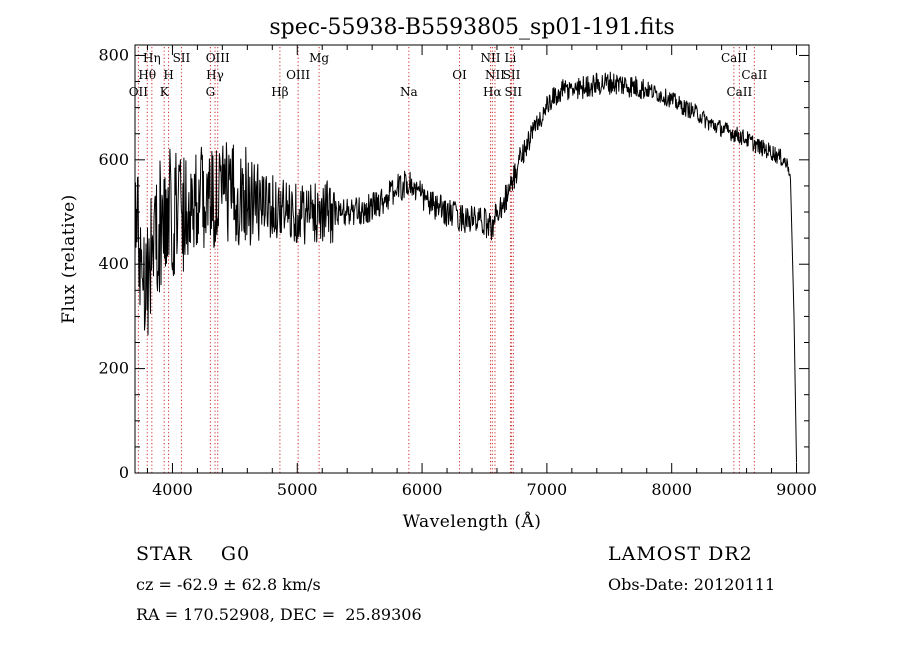 This screenshot has width=900, height=650. I want to click on x-tick-label: 8000, so click(671, 489).